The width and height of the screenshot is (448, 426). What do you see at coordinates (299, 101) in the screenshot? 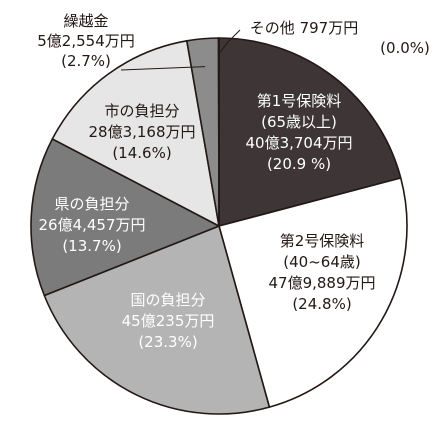
I see `slice-label-1-name: 第1号保険料` at bounding box center [299, 101].